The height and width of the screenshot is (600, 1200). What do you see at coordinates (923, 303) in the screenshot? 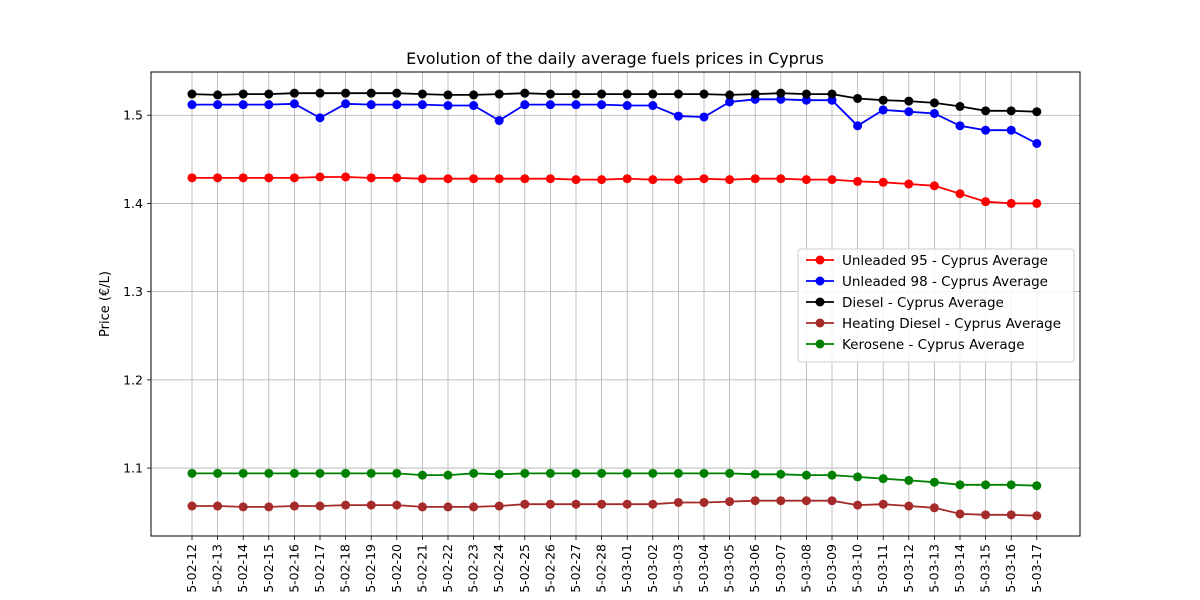
I see `legend-label: Diesel - Cyprus Average` at bounding box center [923, 303].